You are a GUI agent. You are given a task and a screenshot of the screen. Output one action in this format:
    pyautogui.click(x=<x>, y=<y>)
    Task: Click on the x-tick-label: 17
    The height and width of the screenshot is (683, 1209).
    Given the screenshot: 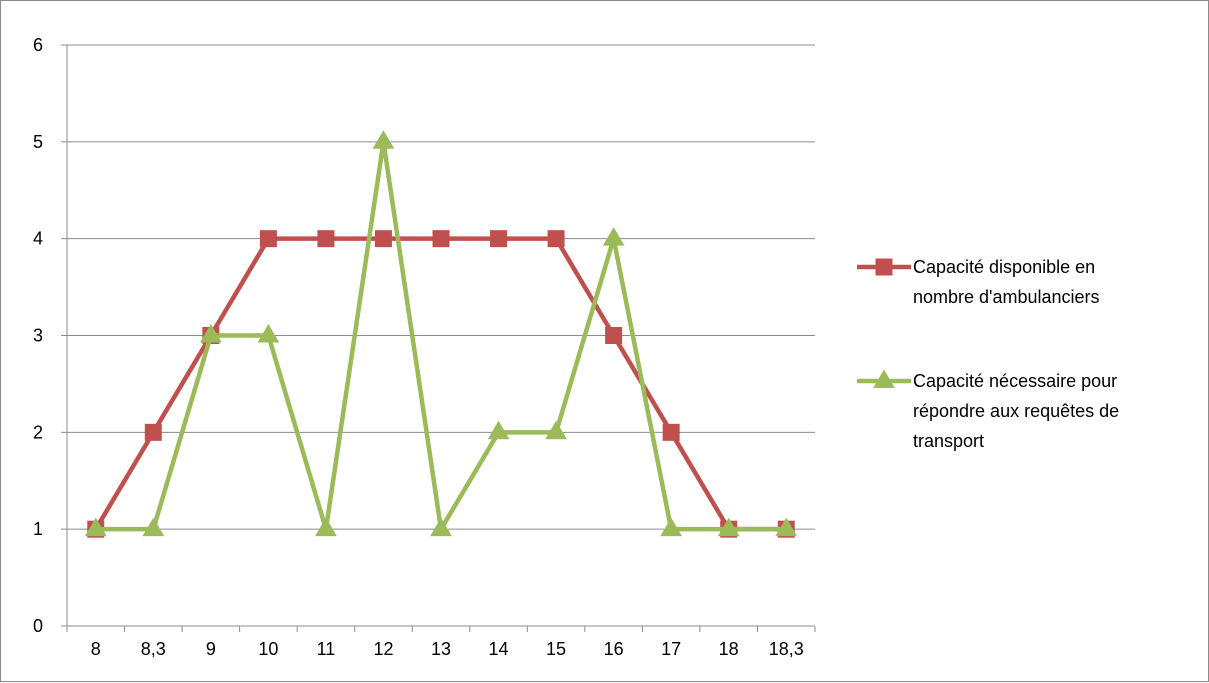 What is the action you would take?
    pyautogui.click(x=671, y=649)
    